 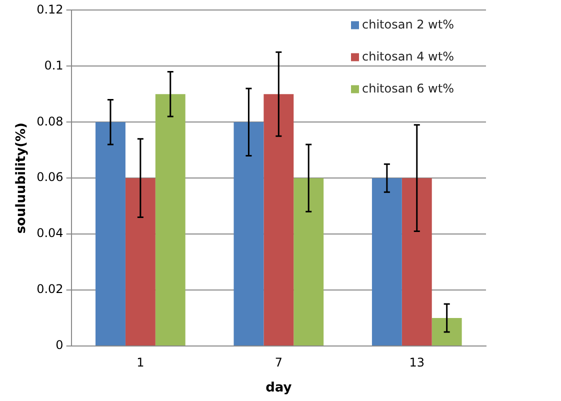 I want to click on x-tick-label: 13, so click(x=417, y=362).